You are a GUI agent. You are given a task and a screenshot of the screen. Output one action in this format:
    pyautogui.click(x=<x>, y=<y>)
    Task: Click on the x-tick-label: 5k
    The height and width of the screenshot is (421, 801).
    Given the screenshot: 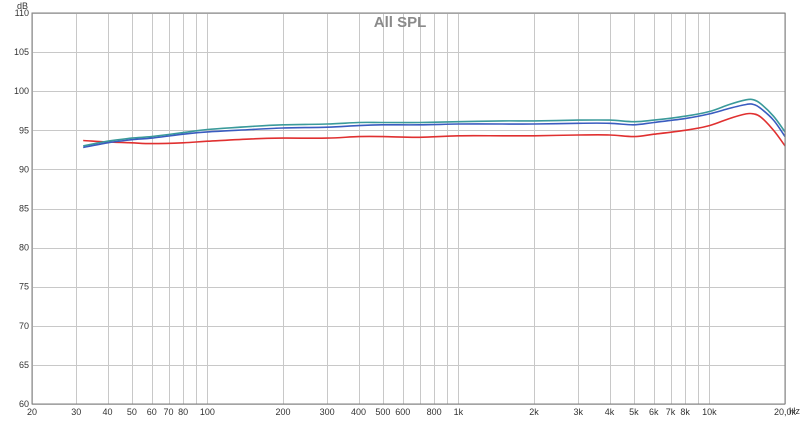 What is the action you would take?
    pyautogui.click(x=634, y=412)
    